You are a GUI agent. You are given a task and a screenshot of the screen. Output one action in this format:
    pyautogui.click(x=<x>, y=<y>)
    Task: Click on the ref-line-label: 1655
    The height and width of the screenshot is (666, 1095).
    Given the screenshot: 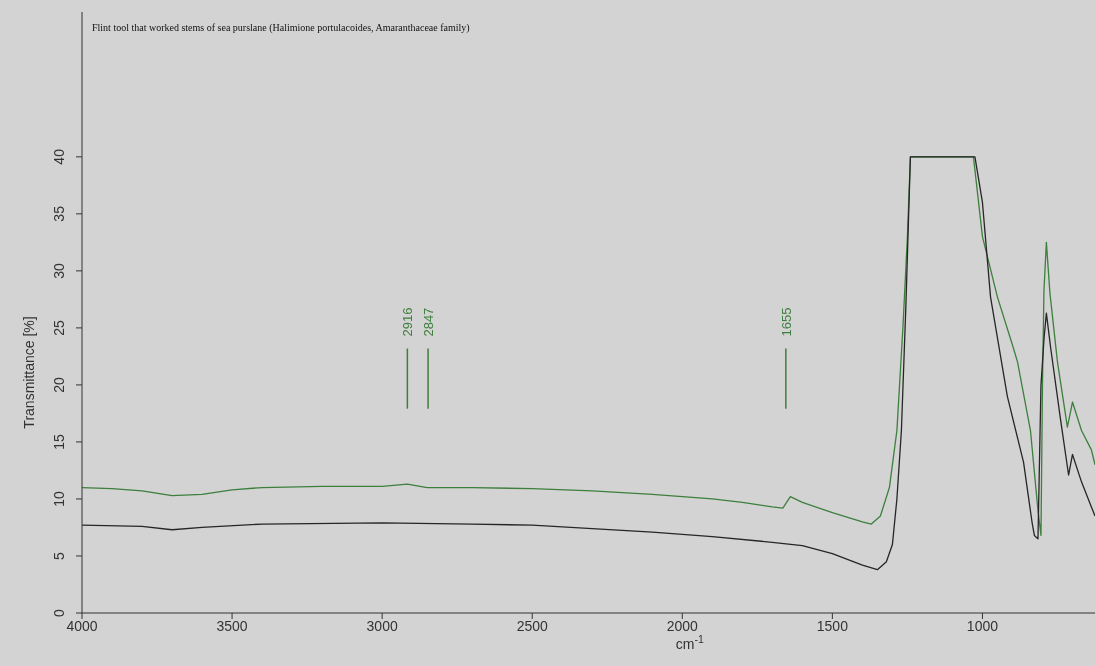 What is the action you would take?
    pyautogui.click(x=786, y=322)
    